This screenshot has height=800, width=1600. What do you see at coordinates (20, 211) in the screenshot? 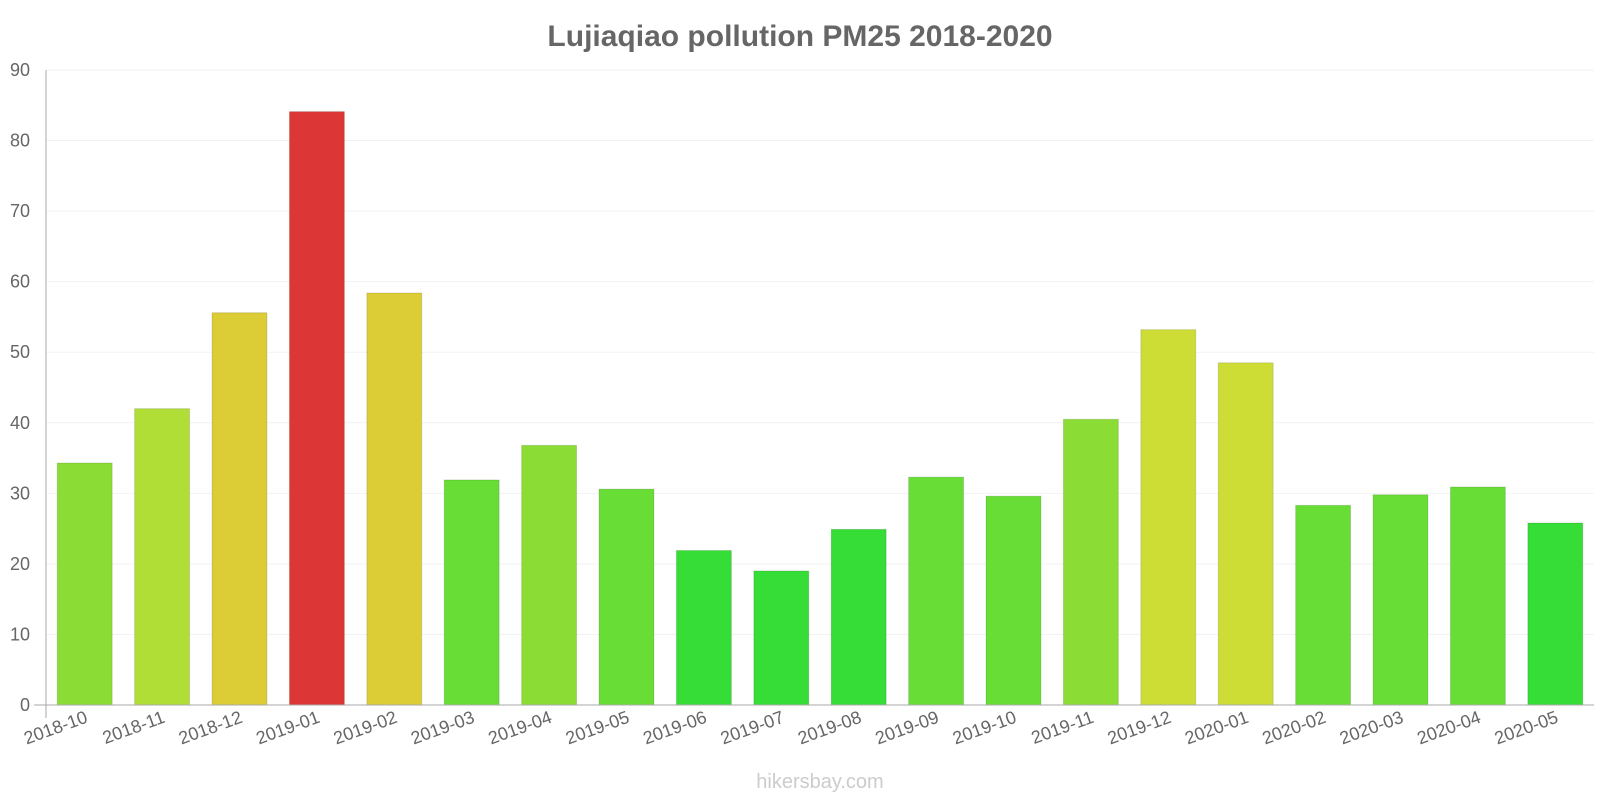
I see `y-tick-label: 70` at bounding box center [20, 211].